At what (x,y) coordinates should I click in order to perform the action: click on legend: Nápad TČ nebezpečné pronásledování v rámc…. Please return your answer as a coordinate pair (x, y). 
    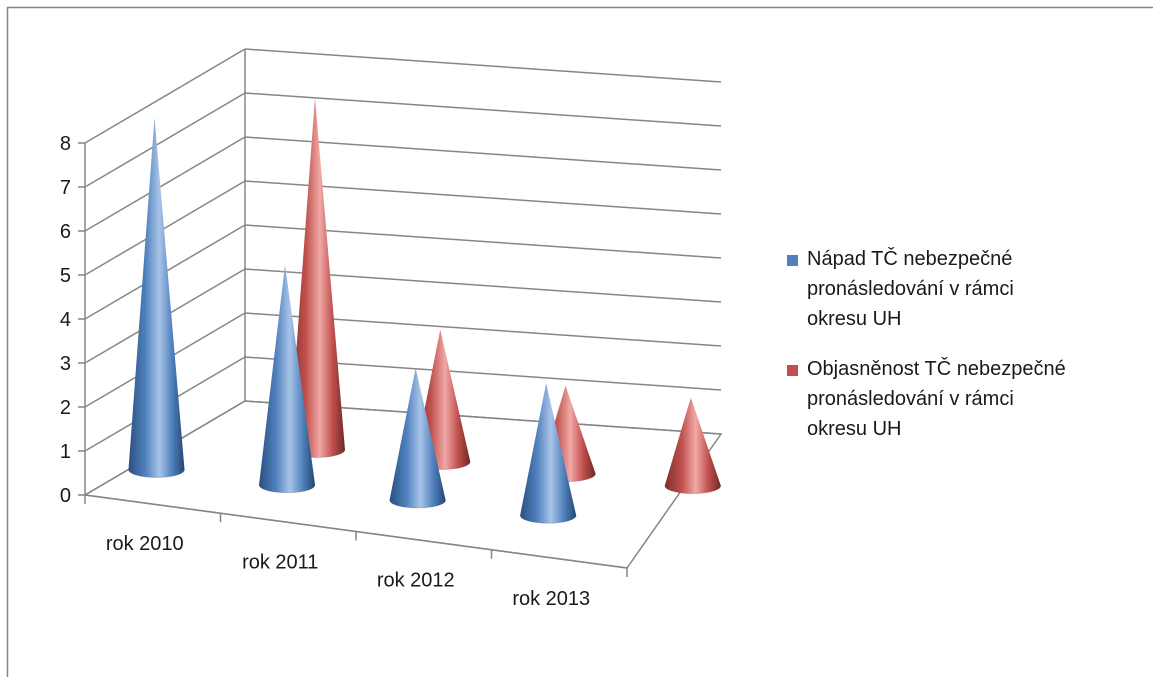
    Looking at the image, I should click on (926, 343).